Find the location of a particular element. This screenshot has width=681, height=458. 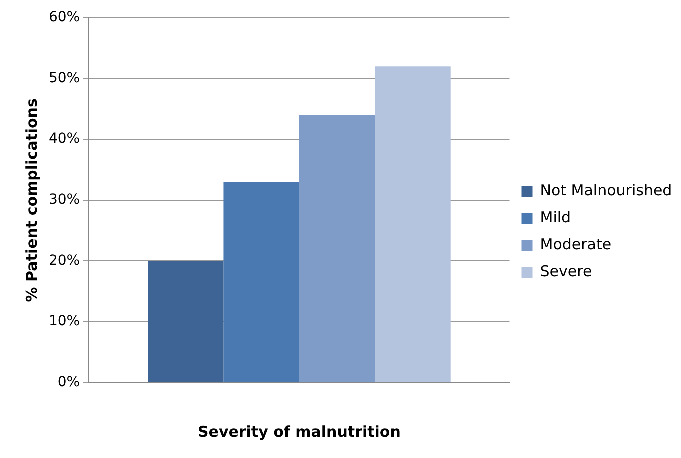

y-tick-label: 0% is located at coordinates (69, 382).